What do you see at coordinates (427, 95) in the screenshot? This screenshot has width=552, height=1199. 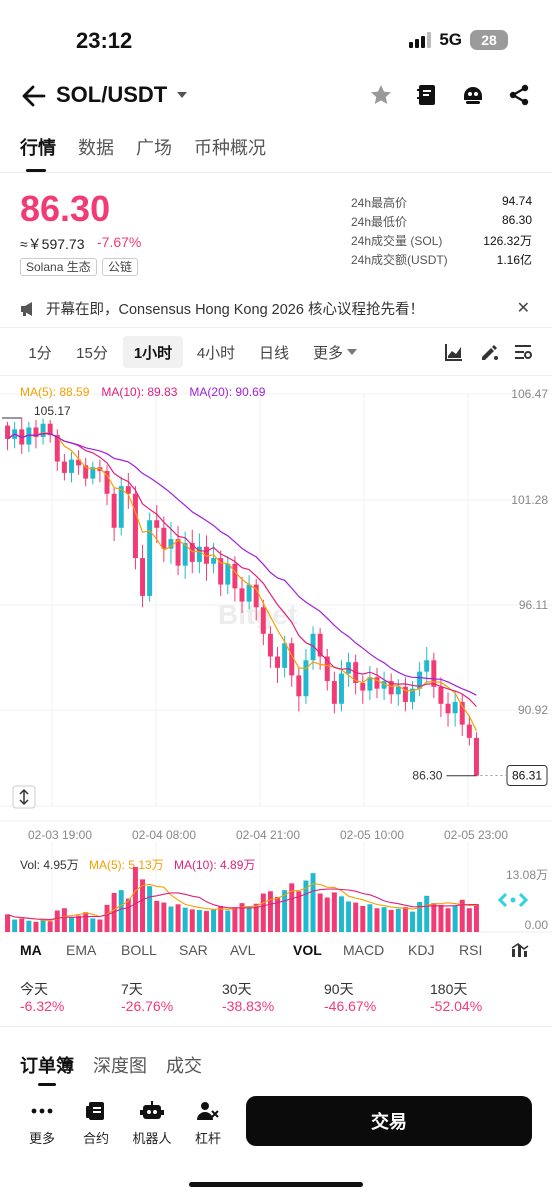 I see `notebook-icon` at bounding box center [427, 95].